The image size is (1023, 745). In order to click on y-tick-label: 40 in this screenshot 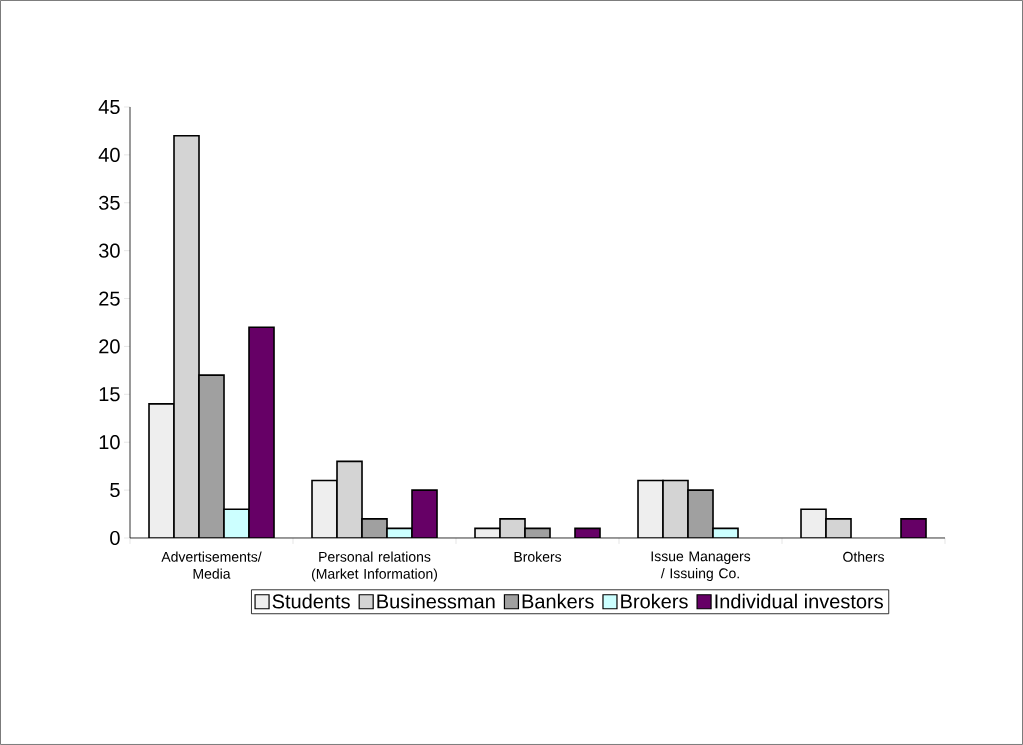, I will do `click(109, 154)`.